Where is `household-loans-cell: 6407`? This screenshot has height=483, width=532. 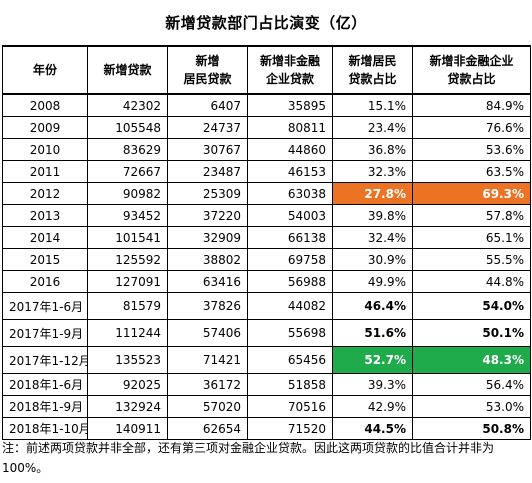 household-loans-cell: 6407 is located at coordinates (207, 105).